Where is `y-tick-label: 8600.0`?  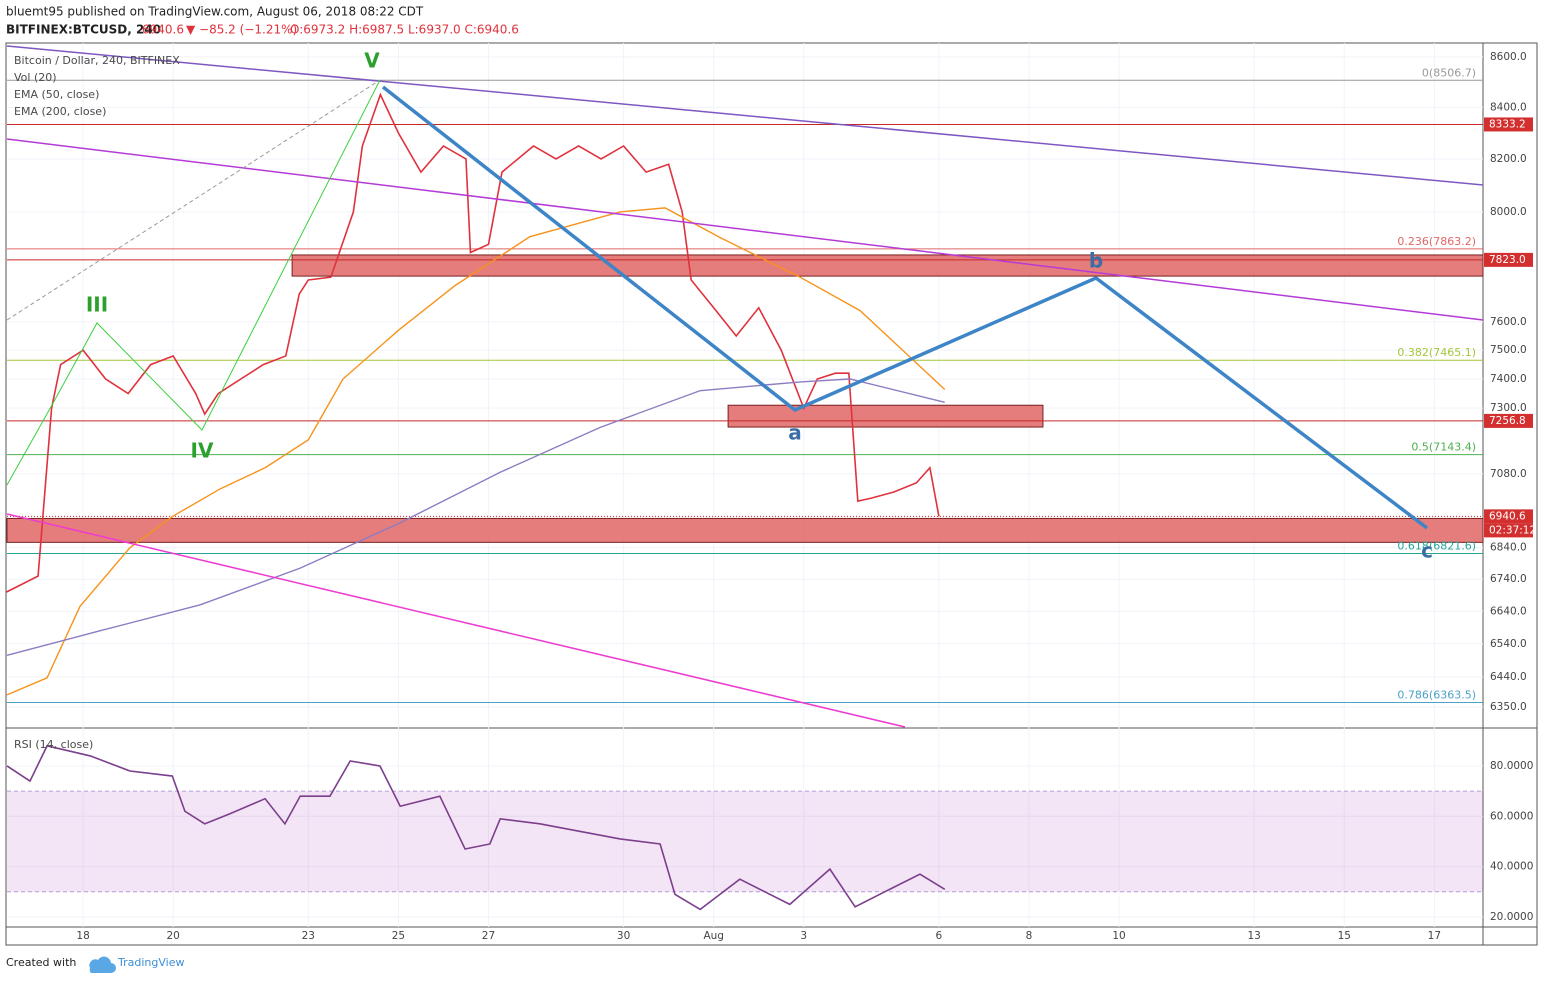
y-tick-label: 8600.0 is located at coordinates (1508, 57).